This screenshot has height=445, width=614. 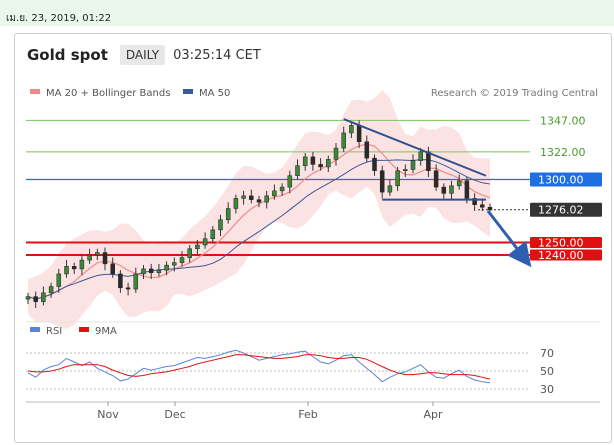 I want to click on level-label-target: 1322.00, so click(x=563, y=152).